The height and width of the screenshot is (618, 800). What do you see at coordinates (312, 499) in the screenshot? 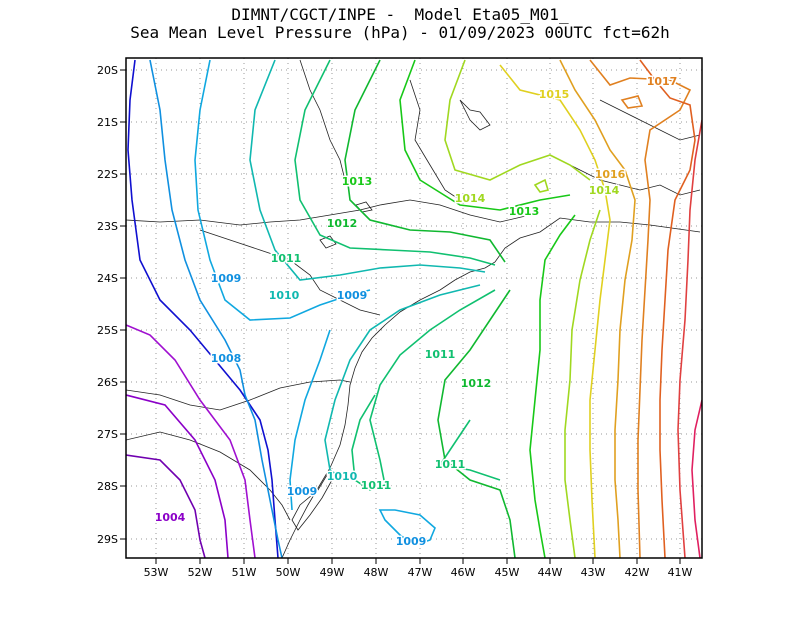
I see `lagoon` at bounding box center [312, 499].